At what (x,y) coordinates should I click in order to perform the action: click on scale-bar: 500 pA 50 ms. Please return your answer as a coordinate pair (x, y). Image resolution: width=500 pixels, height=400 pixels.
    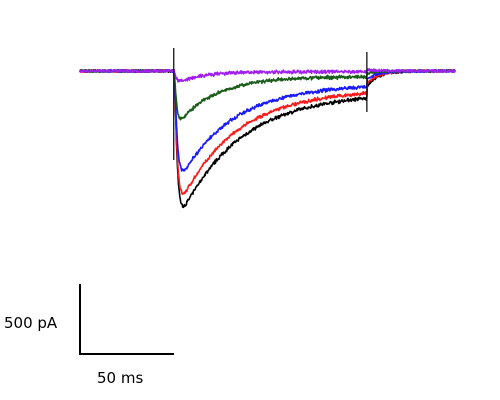
    Looking at the image, I should click on (89, 335).